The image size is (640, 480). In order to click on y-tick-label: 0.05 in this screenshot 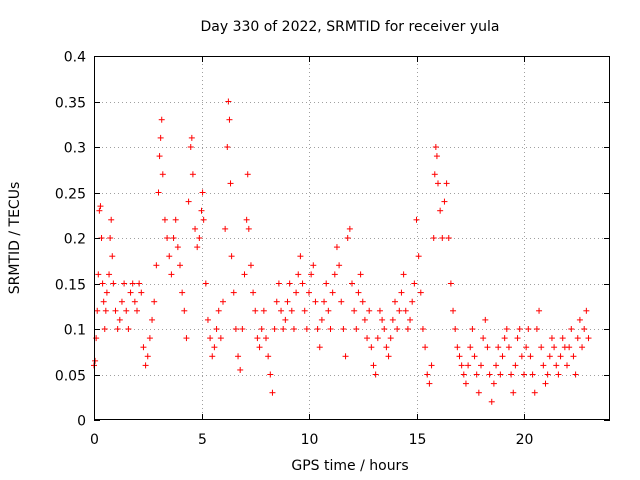, I will do `click(70, 377)`.